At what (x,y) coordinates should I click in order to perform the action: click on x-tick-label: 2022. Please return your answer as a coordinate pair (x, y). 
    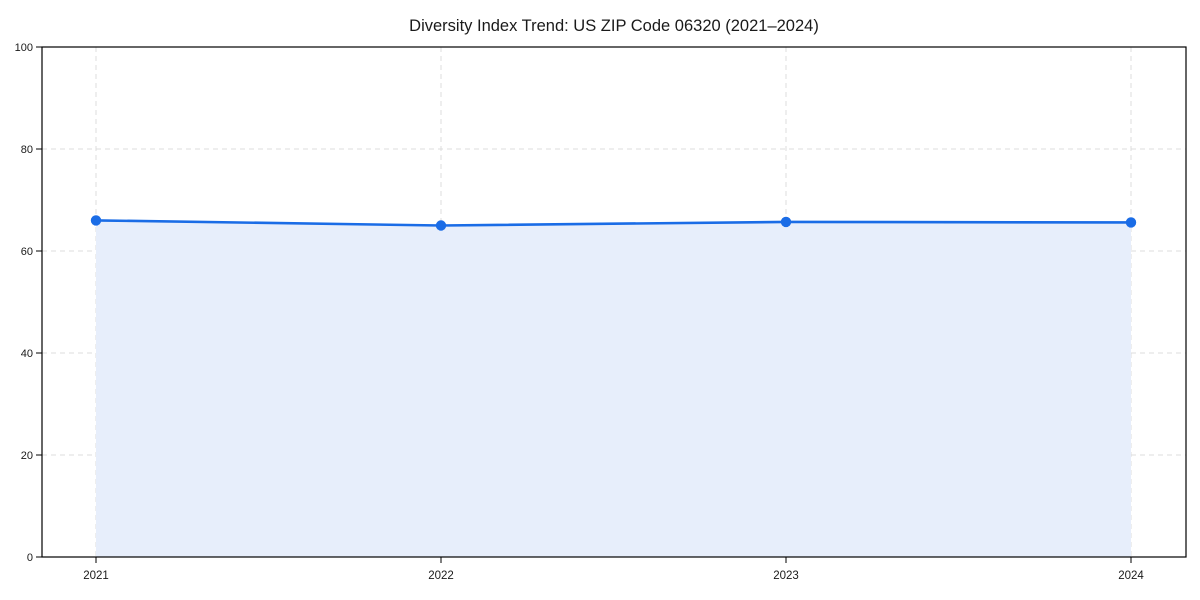
    Looking at the image, I should click on (441, 576).